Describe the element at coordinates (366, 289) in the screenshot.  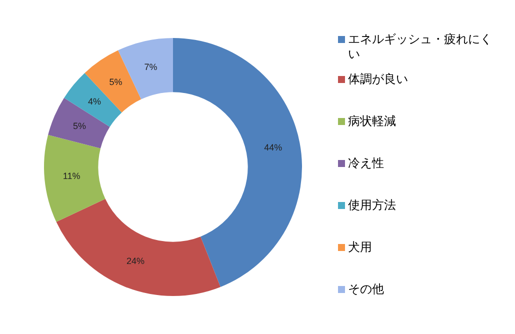
I see `legend-label: その他` at that location.